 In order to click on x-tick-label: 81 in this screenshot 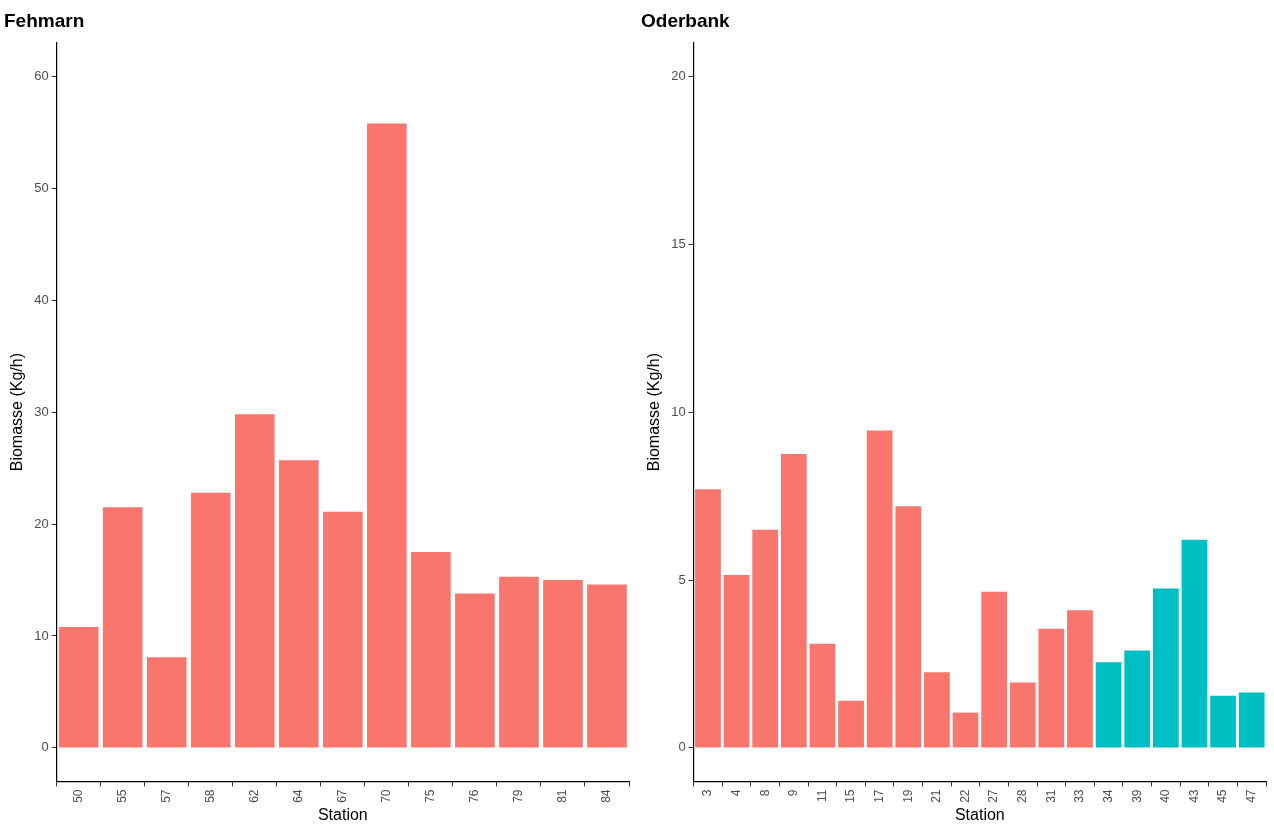, I will do `click(562, 796)`.